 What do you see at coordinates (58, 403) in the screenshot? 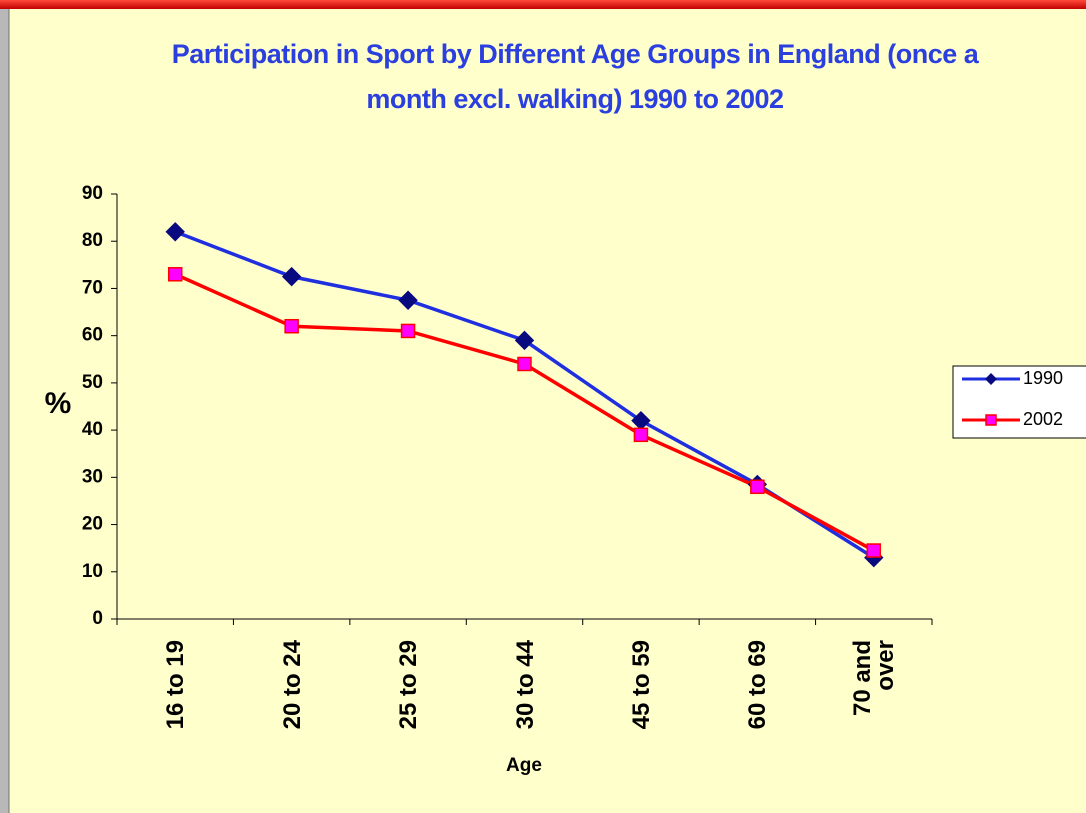
I see `y-axis-label: %` at bounding box center [58, 403].